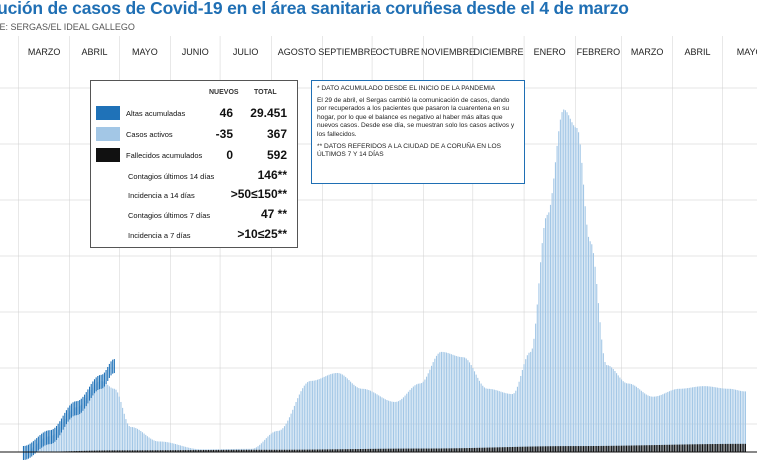 Image resolution: width=757 pixels, height=463 pixels. I want to click on legend-header-new: NUEVOS, so click(224, 92).